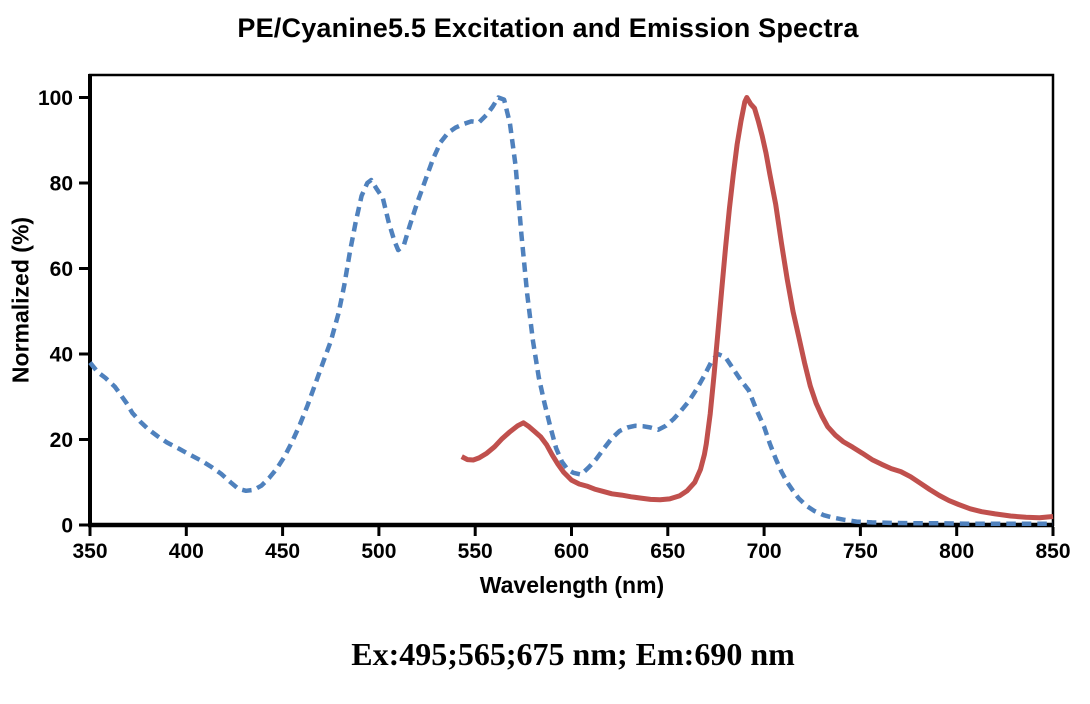 The image size is (1090, 704). What do you see at coordinates (1052, 551) in the screenshot?
I see `x-axis-tick-label: 850` at bounding box center [1052, 551].